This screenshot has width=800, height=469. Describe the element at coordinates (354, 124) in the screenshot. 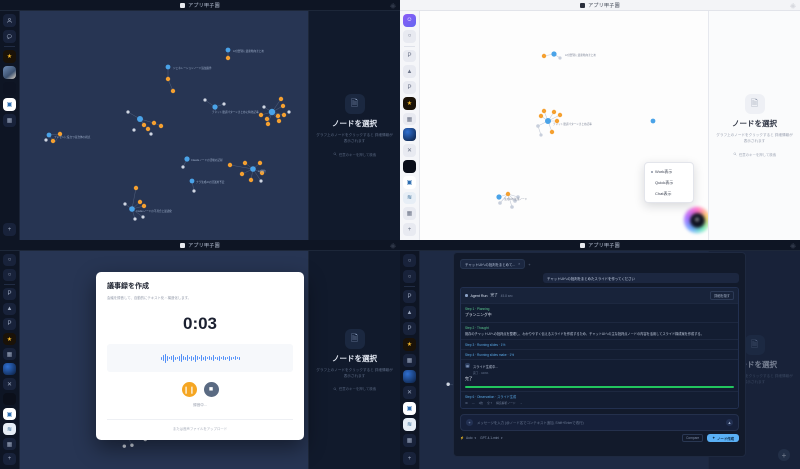

I see `inspector-title: ノードを選択` at that location.